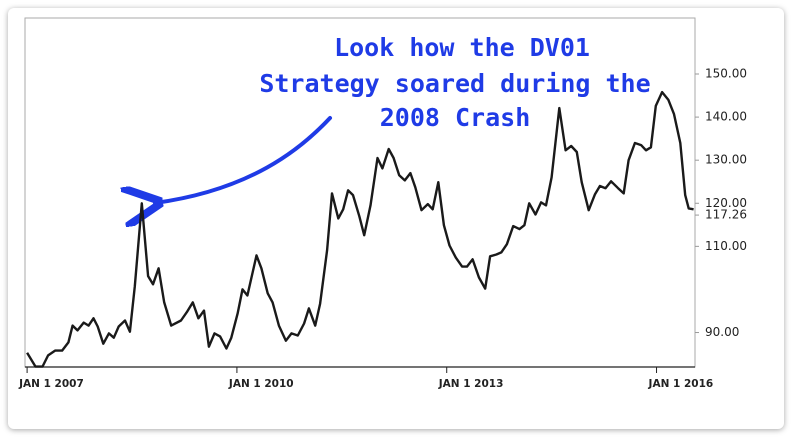  I want to click on y-tick-label: 140.00, so click(726, 117).